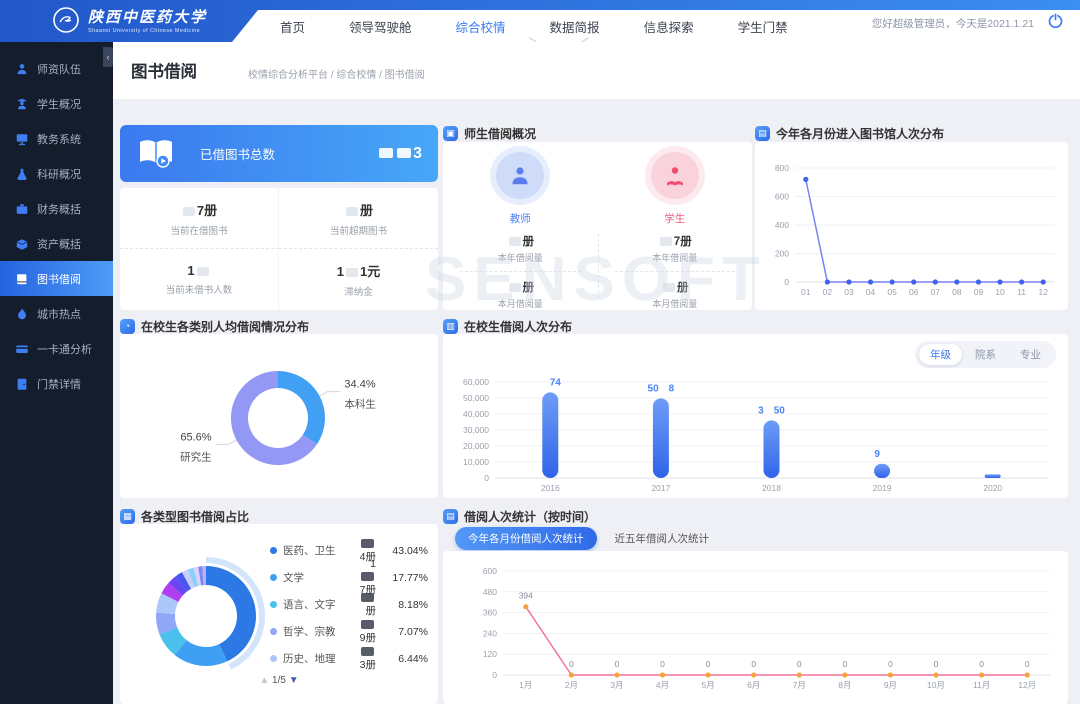 The height and width of the screenshot is (704, 1080). Describe the element at coordinates (1030, 355) in the screenshot. I see `tab-专业: 专业` at that location.